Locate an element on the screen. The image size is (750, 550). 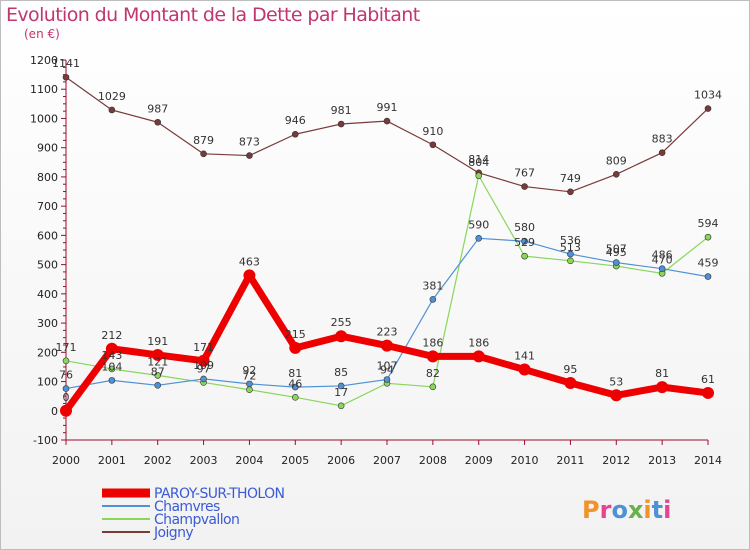
x-tick-label: 2012 is located at coordinates (616, 460).